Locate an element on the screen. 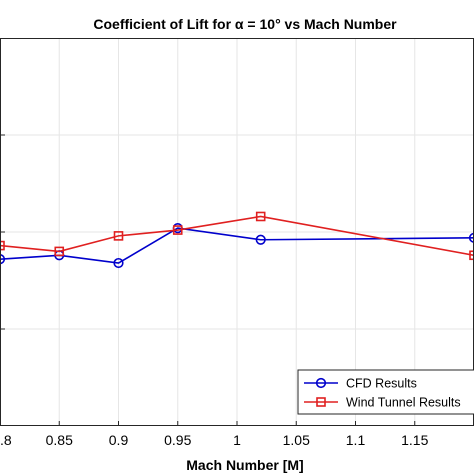 This screenshot has height=474, width=474. x-tick-label: 1.05 is located at coordinates (296, 440).